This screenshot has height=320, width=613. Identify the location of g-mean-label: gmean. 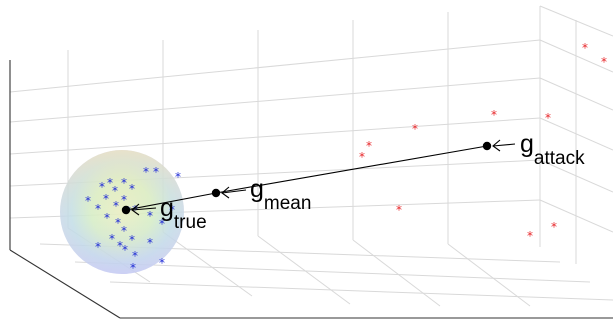
(280, 194).